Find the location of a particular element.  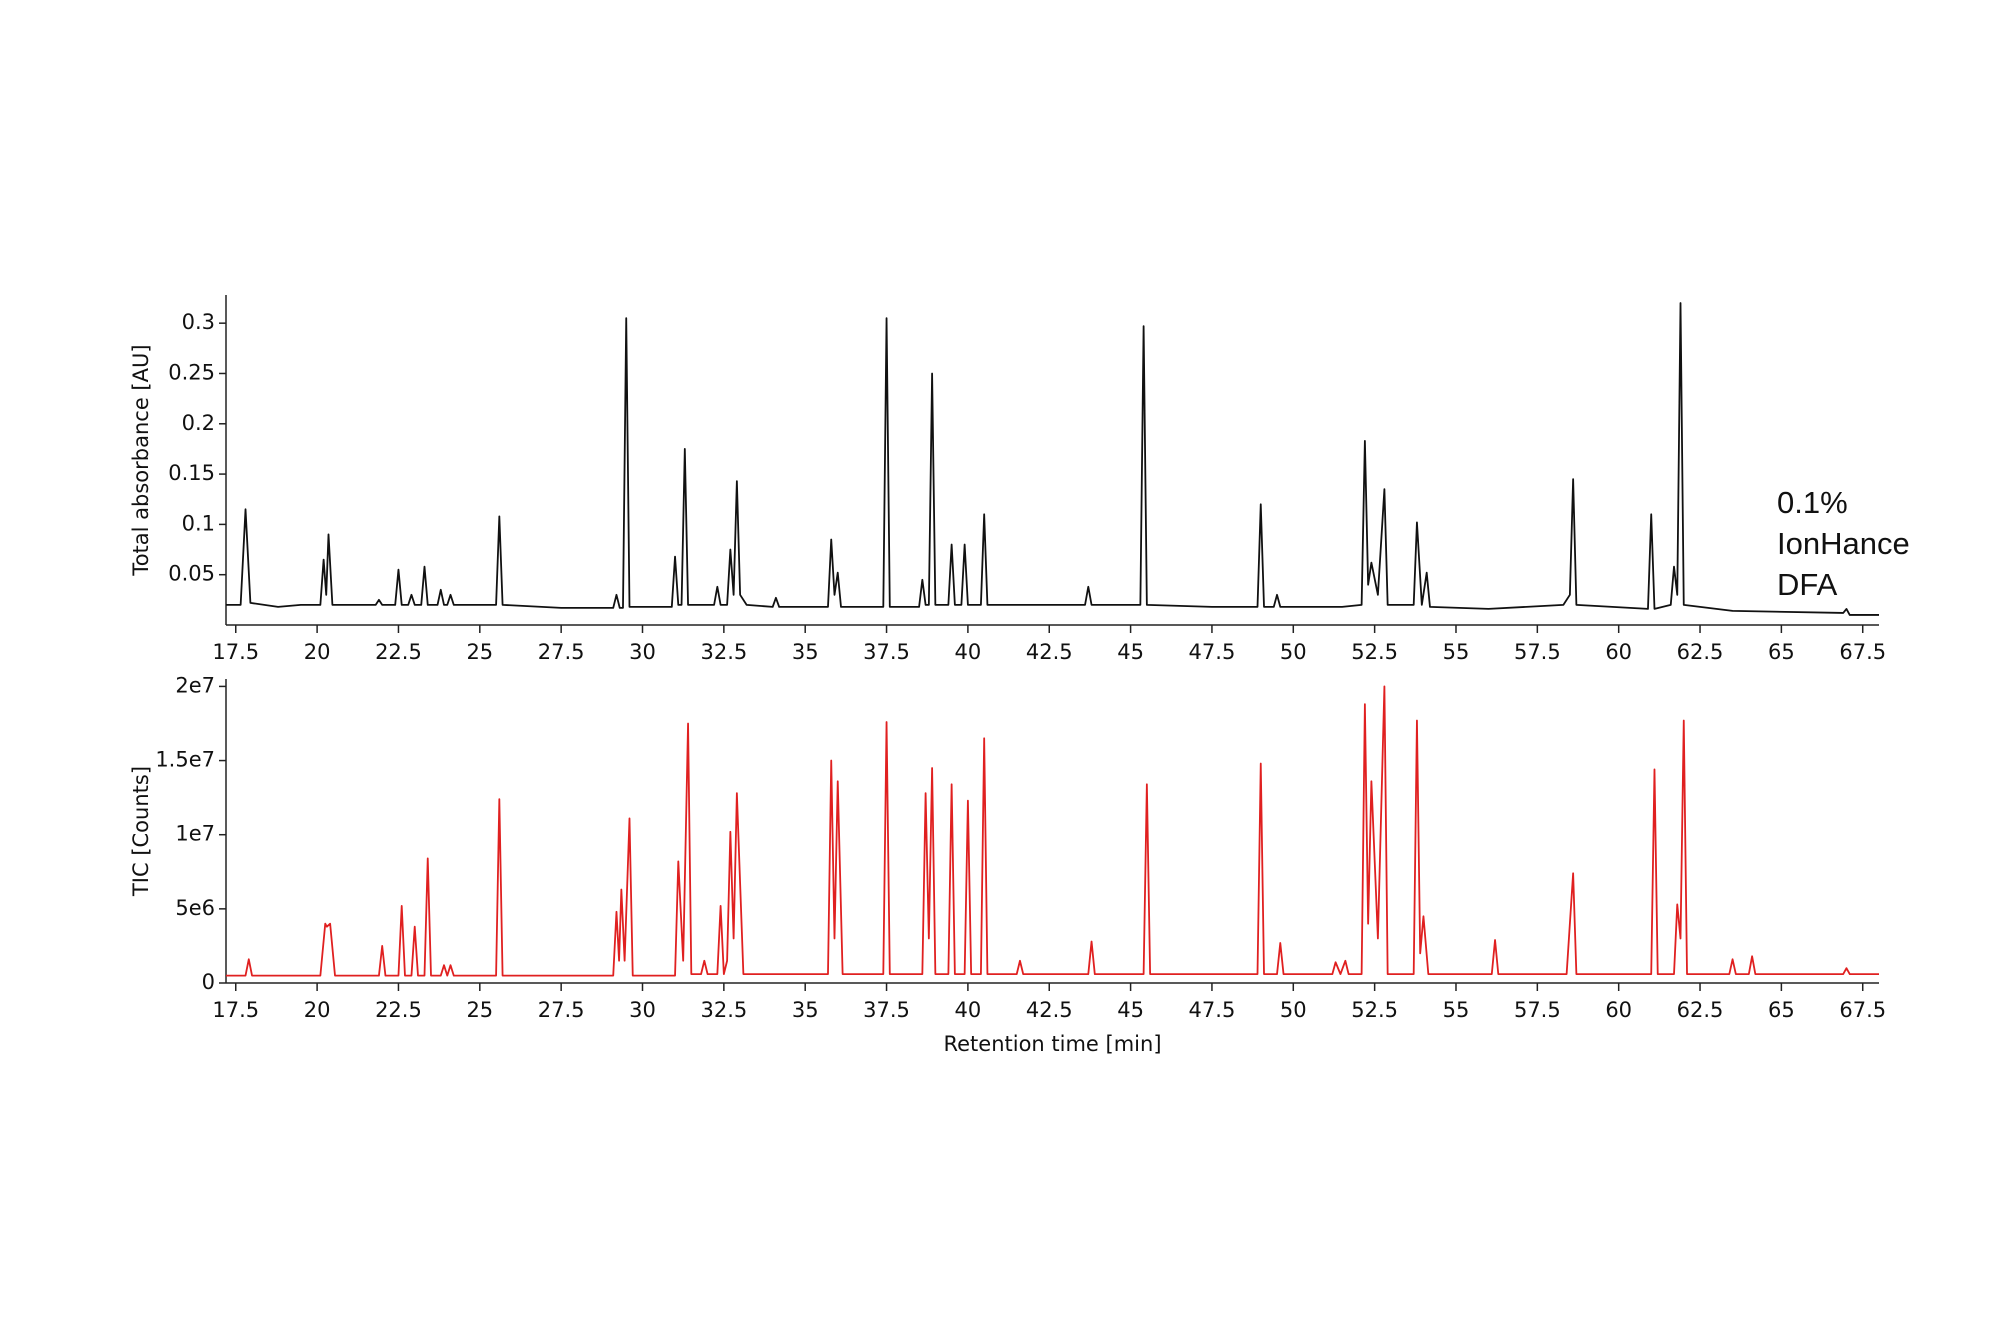

y-axis-title: TIC [Counts] is located at coordinates (141, 831).